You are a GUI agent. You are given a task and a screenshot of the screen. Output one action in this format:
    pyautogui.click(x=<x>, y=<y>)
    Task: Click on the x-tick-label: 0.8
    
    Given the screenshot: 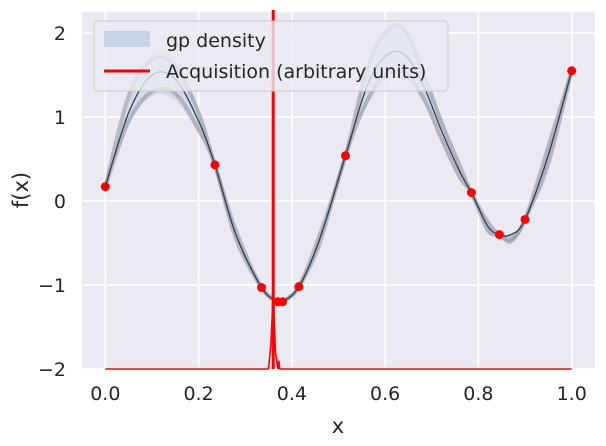 What is the action you would take?
    pyautogui.click(x=478, y=394)
    